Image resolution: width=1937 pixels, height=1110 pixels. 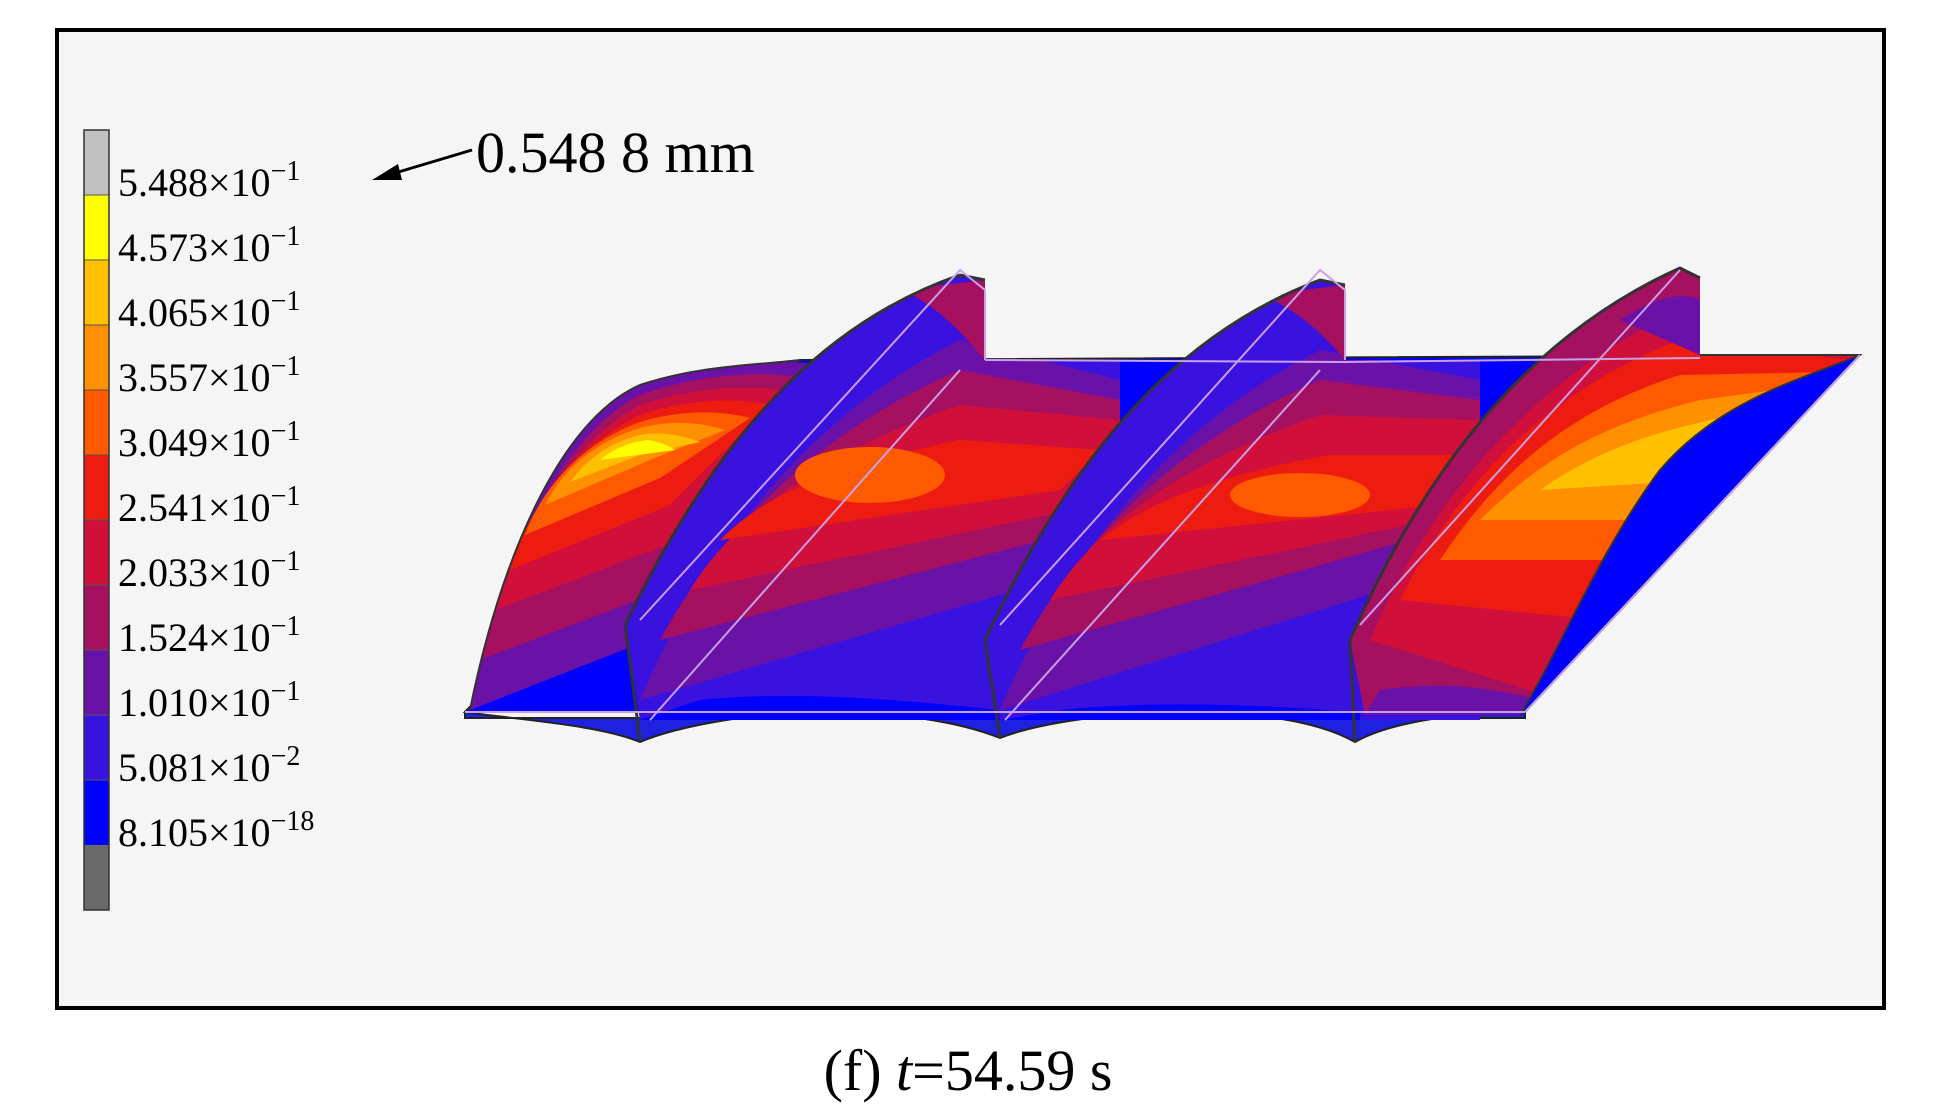 I want to click on legend-label: 3.049×10⁻¹, so click(x=209, y=440).